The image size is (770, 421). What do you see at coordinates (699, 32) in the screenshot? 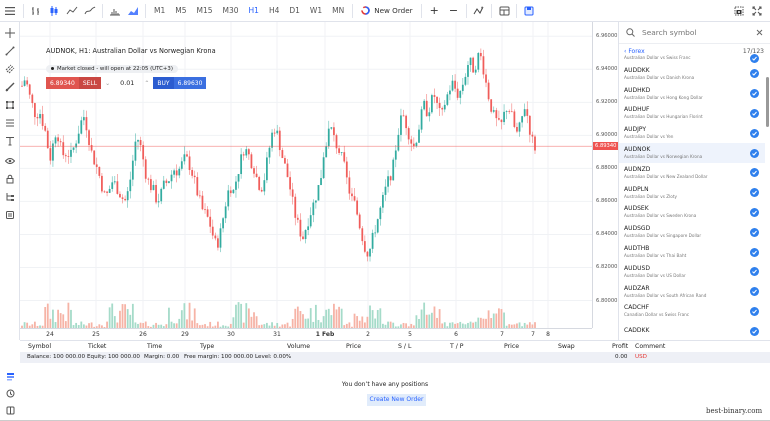
I see `search-input` at bounding box center [699, 32].